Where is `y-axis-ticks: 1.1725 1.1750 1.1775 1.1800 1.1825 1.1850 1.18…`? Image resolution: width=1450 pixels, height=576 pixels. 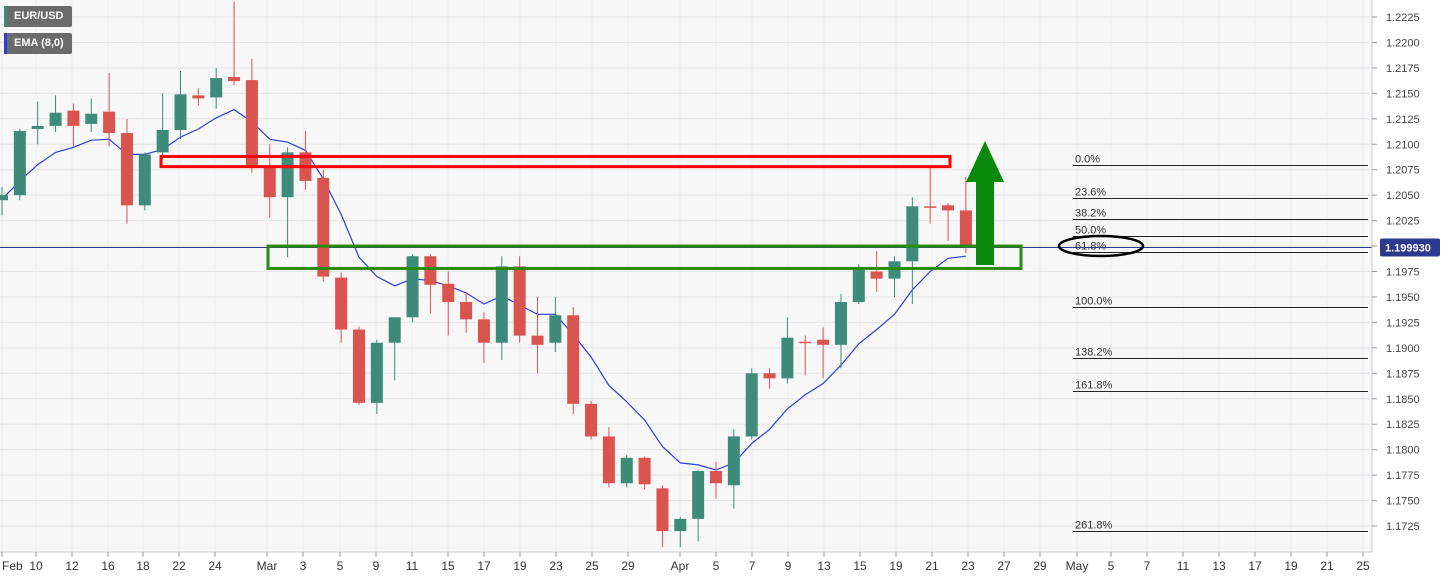
y-axis-ticks: 1.1725 1.1750 1.1775 1.1800 1.1825 1.1850 1.18… is located at coordinates (1396, 272).